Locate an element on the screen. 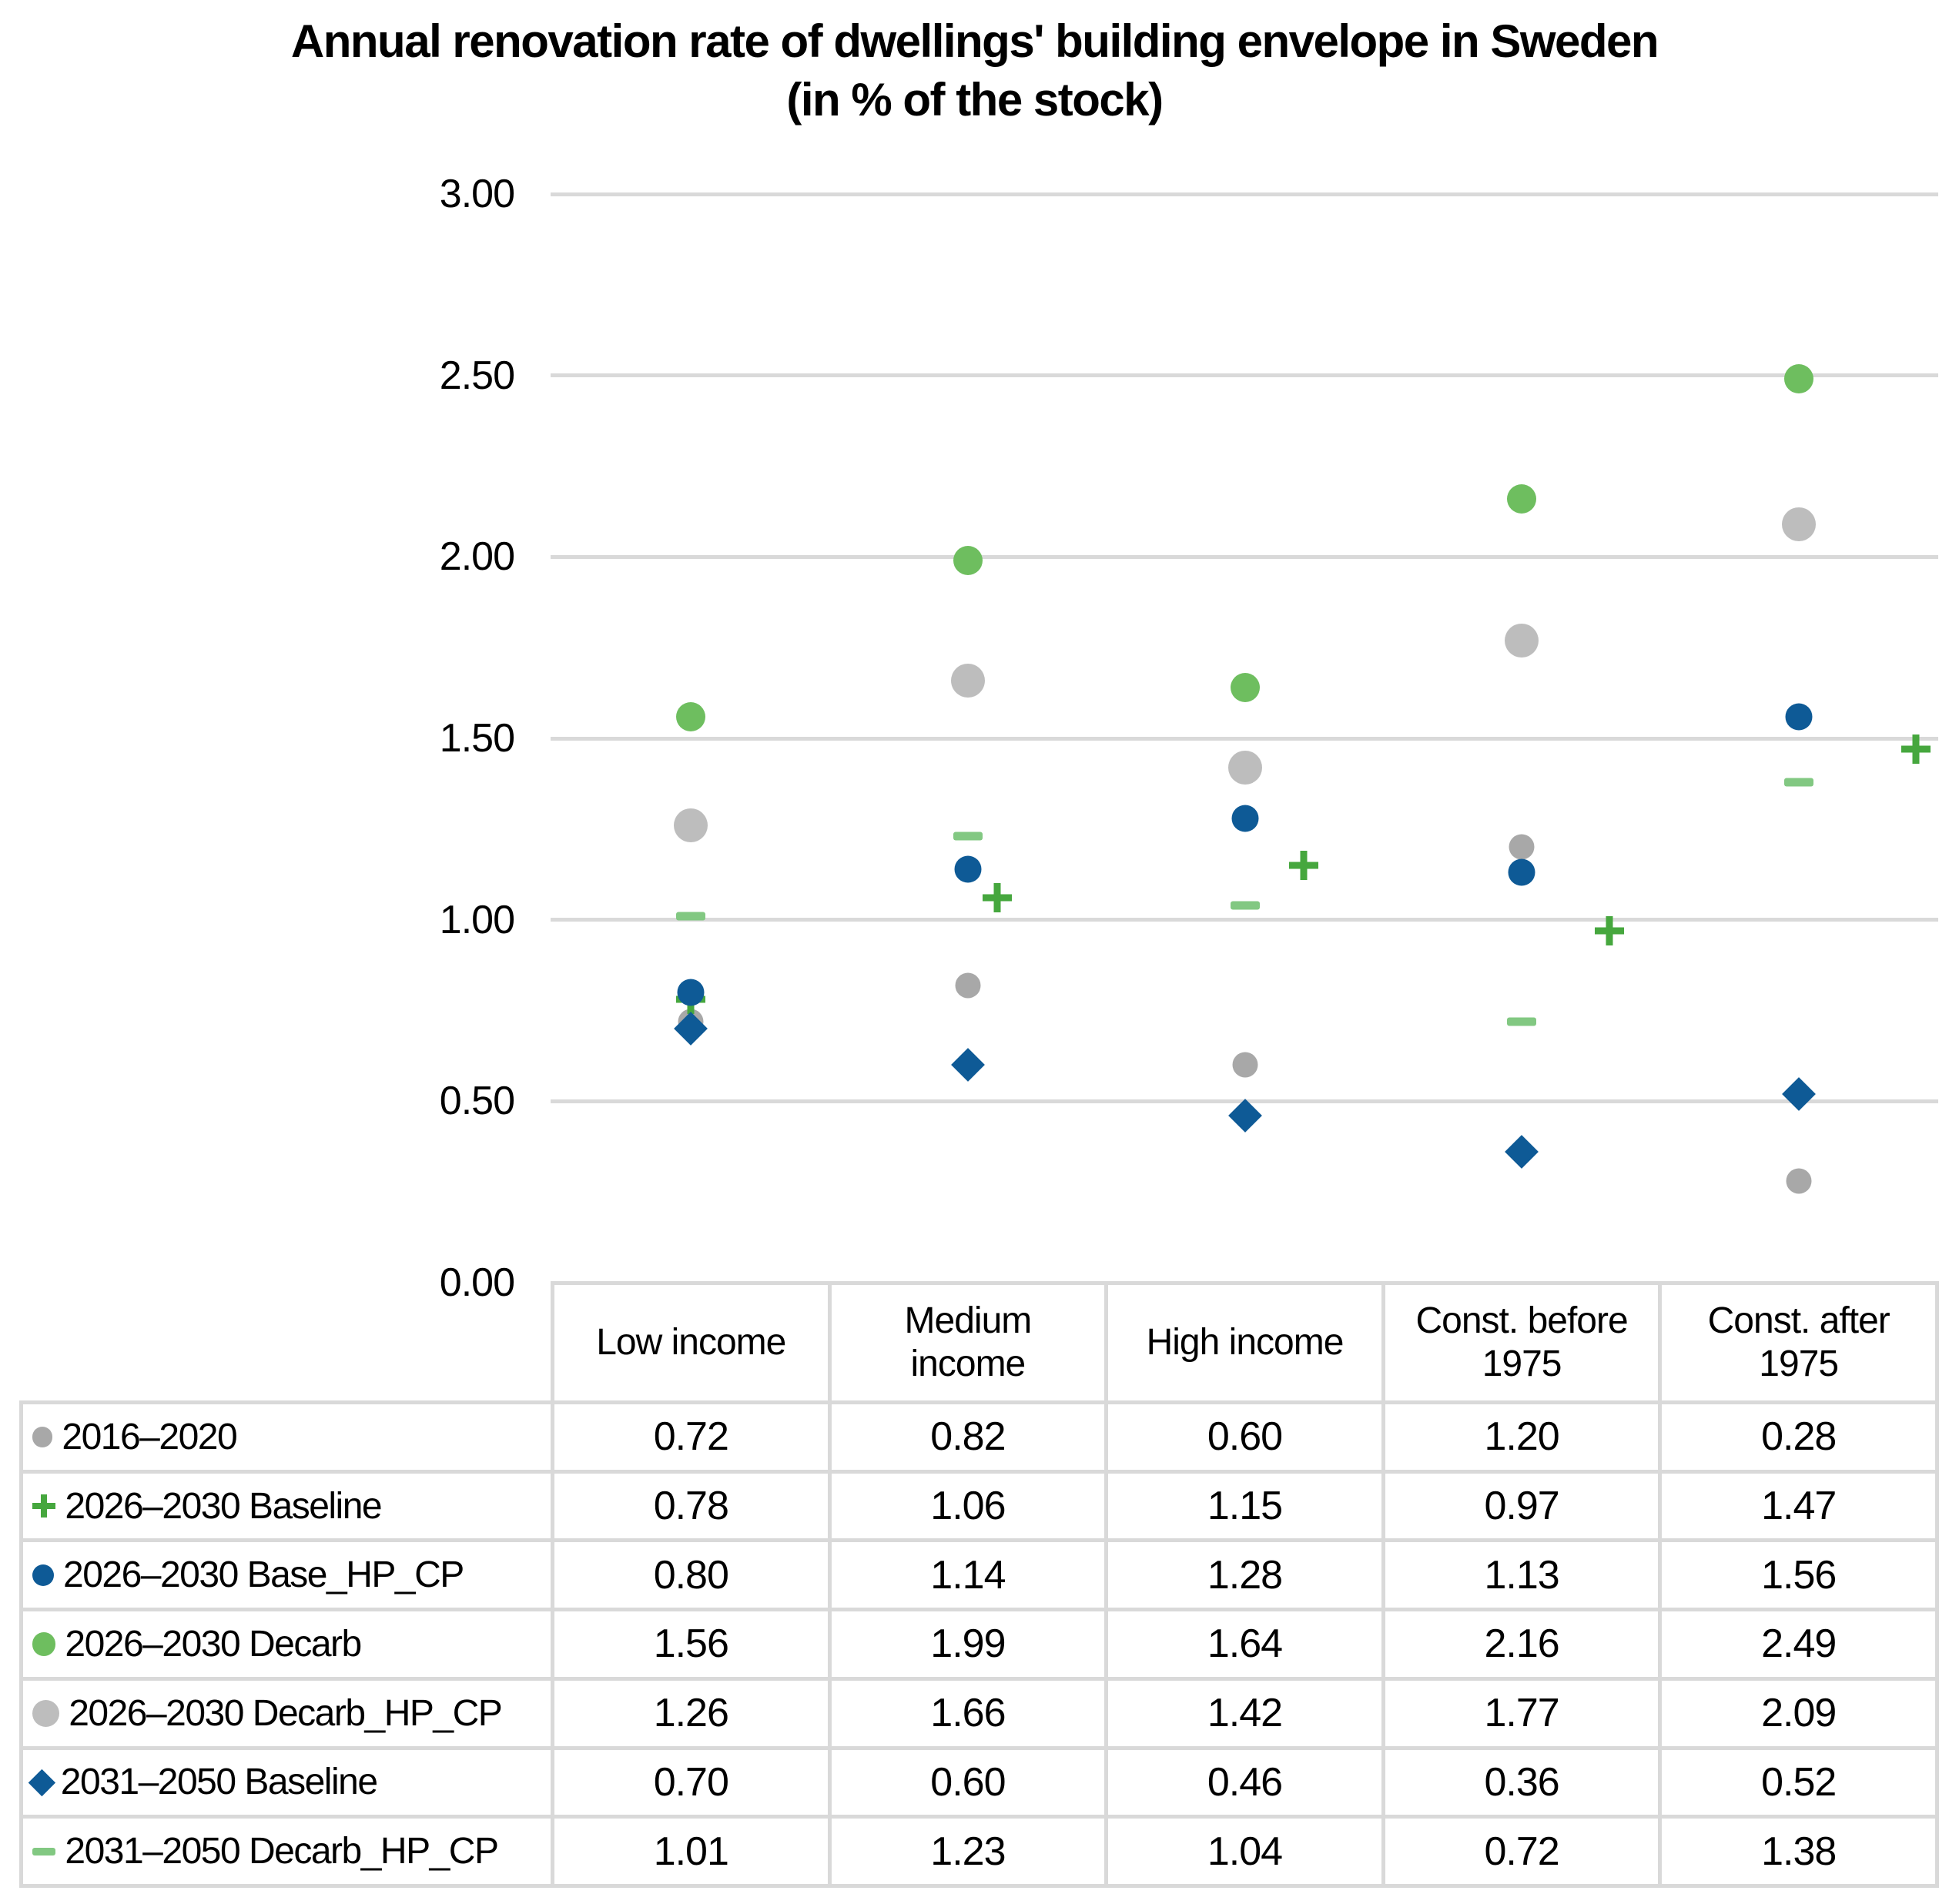 The image size is (1949, 1904). legend-label: 2031–2050 Baseline is located at coordinates (219, 1782).